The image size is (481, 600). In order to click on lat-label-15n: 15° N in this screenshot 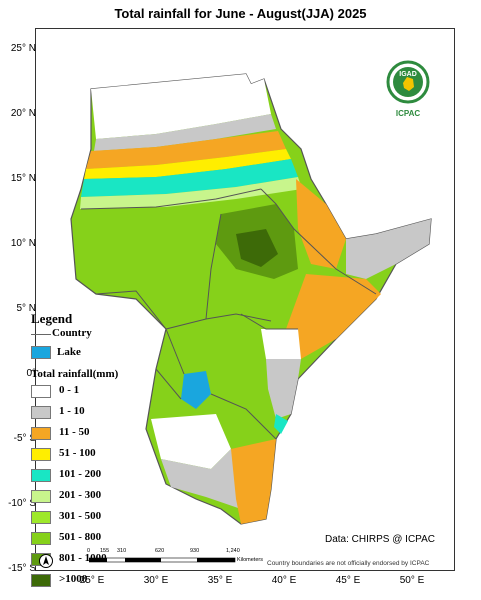, I will do `click(23, 178)`.